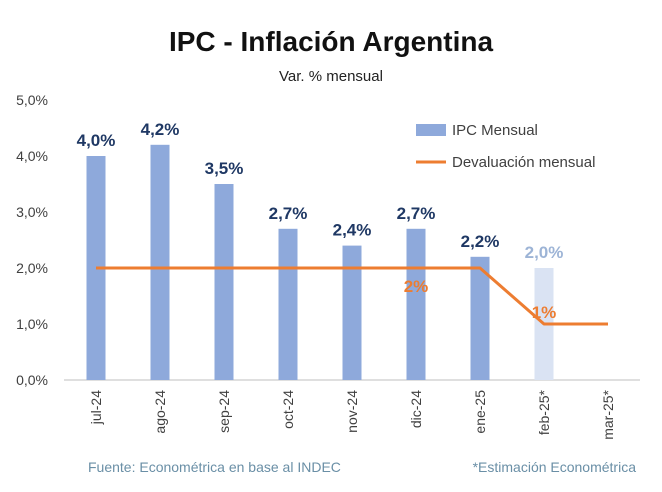 This screenshot has height=492, width=662. I want to click on estimate-note: *Estimación Econométrica, so click(554, 467).